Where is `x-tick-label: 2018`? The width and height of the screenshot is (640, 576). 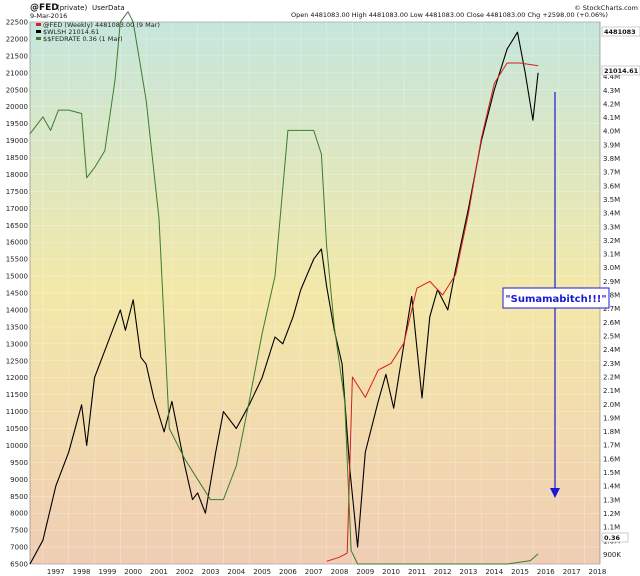
x-tick-label: 2018 is located at coordinates (598, 572).